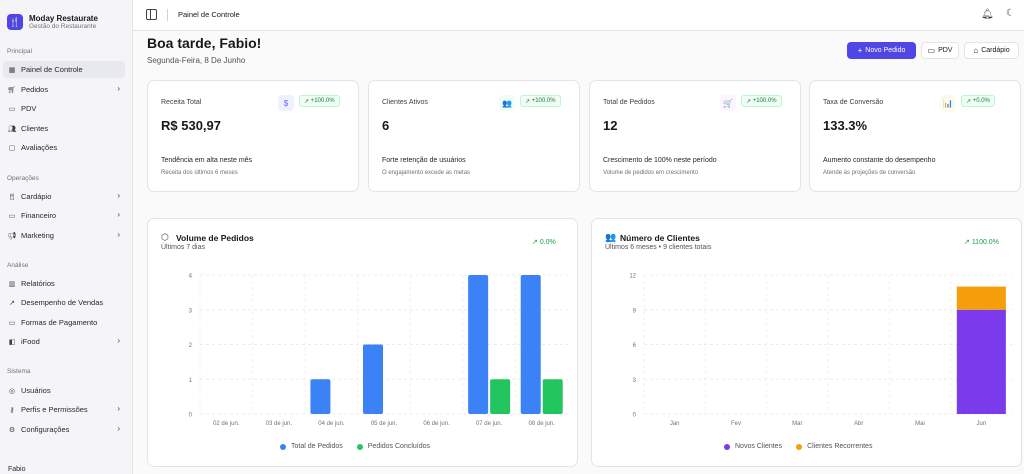 This screenshot has height=474, width=1024. What do you see at coordinates (736, 424) in the screenshot?
I see `x-tick-label: Fev` at bounding box center [736, 424].